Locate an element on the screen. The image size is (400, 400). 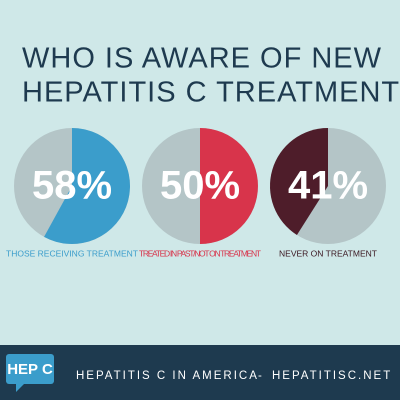
title-line: WHO IS AWARE OF NEW is located at coordinates (202, 59).